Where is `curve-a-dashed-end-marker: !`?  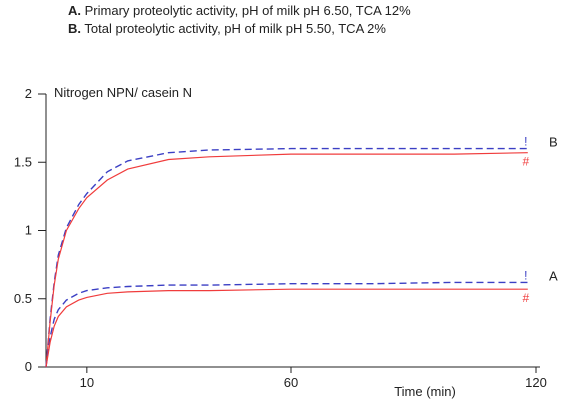
curve-a-dashed-end-marker: ! is located at coordinates (525, 275).